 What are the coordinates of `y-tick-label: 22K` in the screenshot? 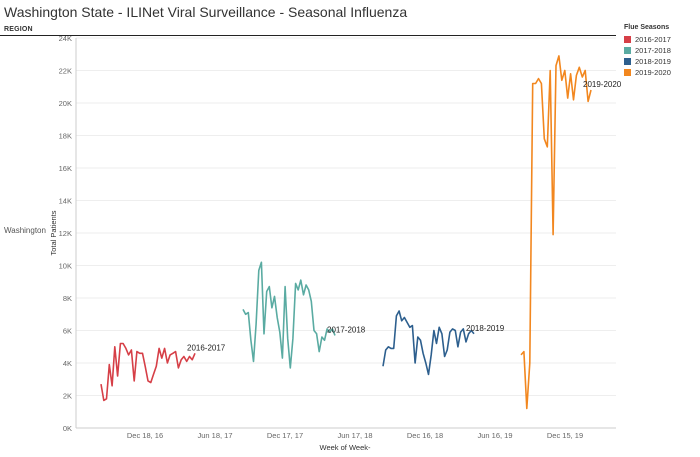 It's located at (65, 71).